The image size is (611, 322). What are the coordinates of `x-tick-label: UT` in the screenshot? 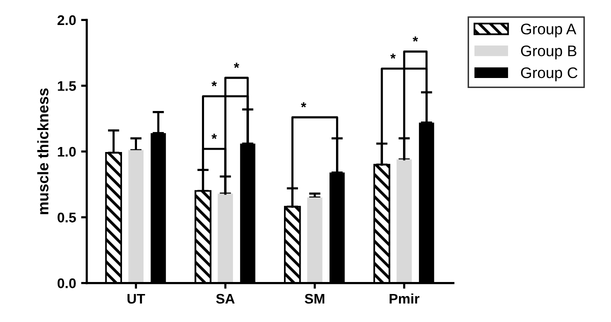 It's located at (137, 299).